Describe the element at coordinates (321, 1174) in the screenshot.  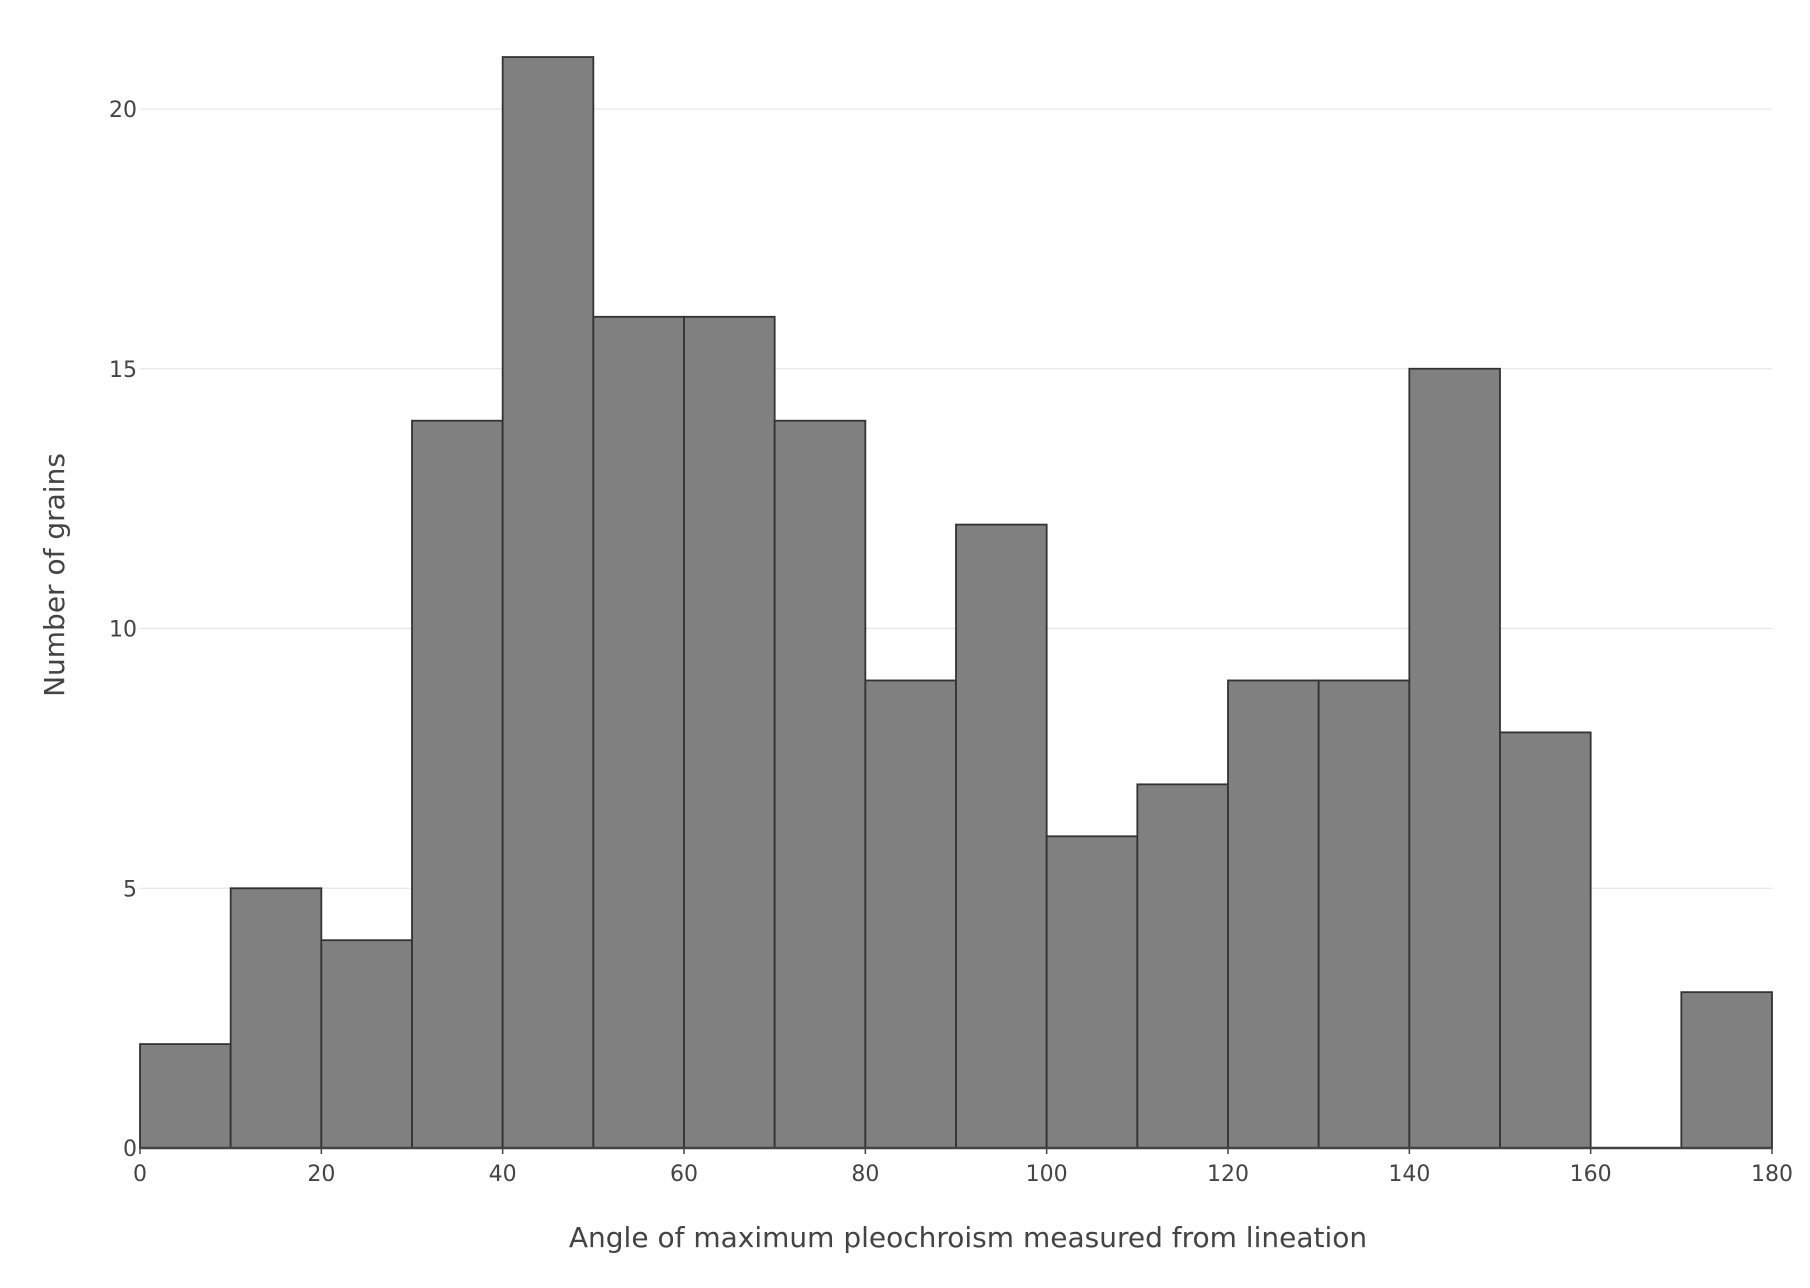
I see `x-tick-label: 20` at that location.